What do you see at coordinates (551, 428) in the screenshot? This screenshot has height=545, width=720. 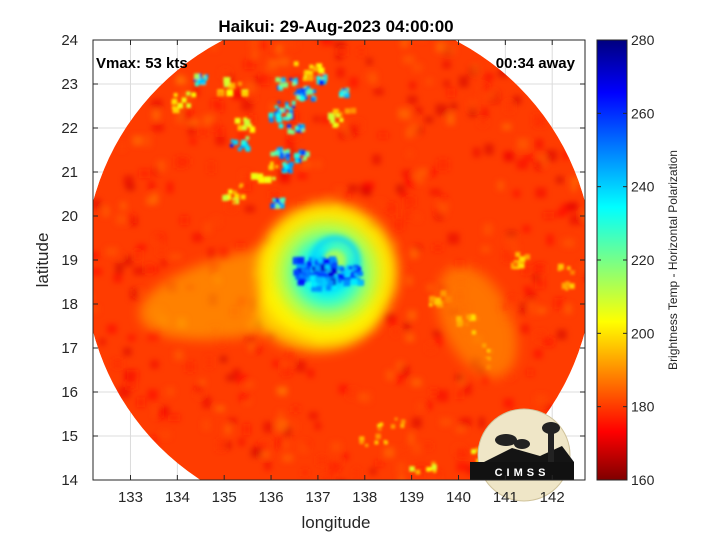 I see `logo-tower-tank` at bounding box center [551, 428].